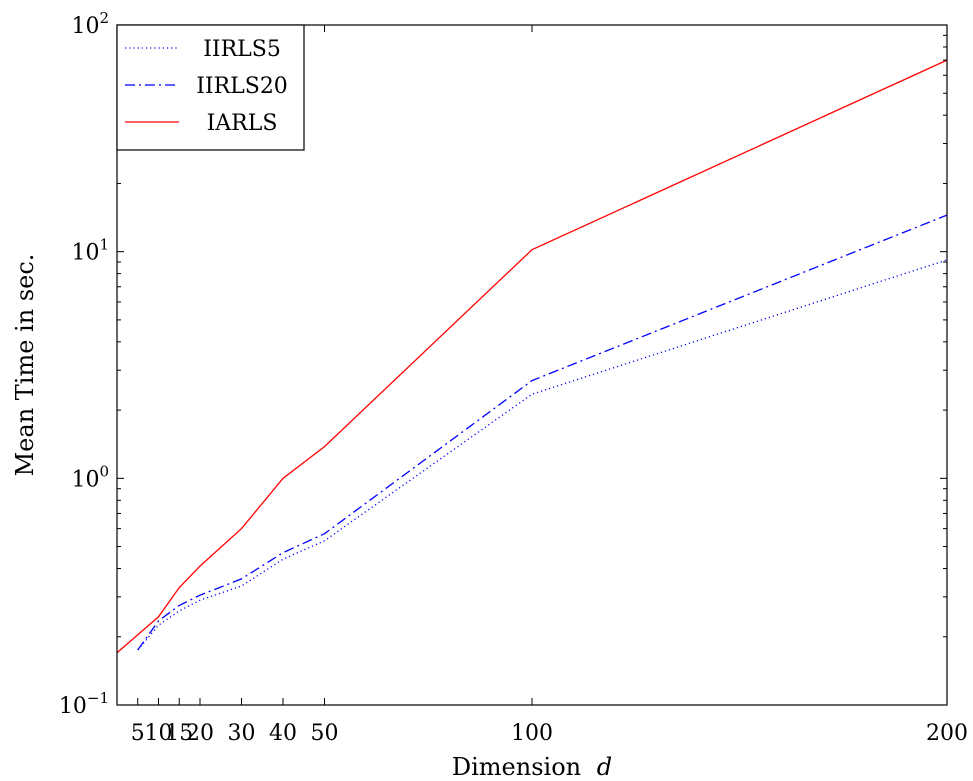 This screenshot has width=973, height=781. Describe the element at coordinates (242, 86) in the screenshot. I see `legend-label-iirls20: IIRLS20` at that location.